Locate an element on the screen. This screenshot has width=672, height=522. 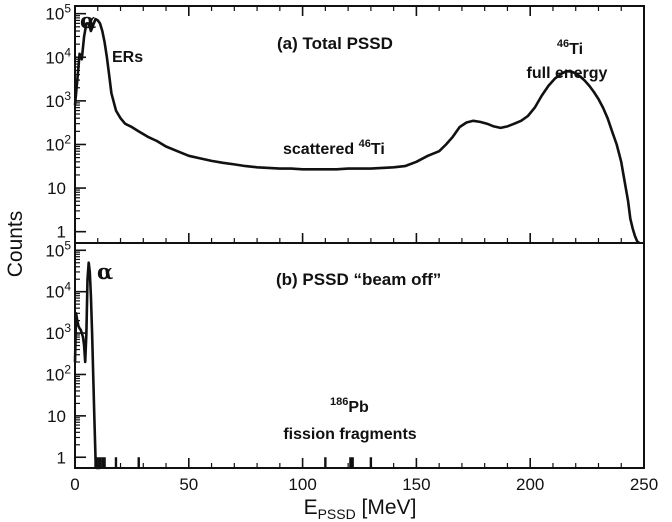
ti-el: Ti is located at coordinates (576, 49).